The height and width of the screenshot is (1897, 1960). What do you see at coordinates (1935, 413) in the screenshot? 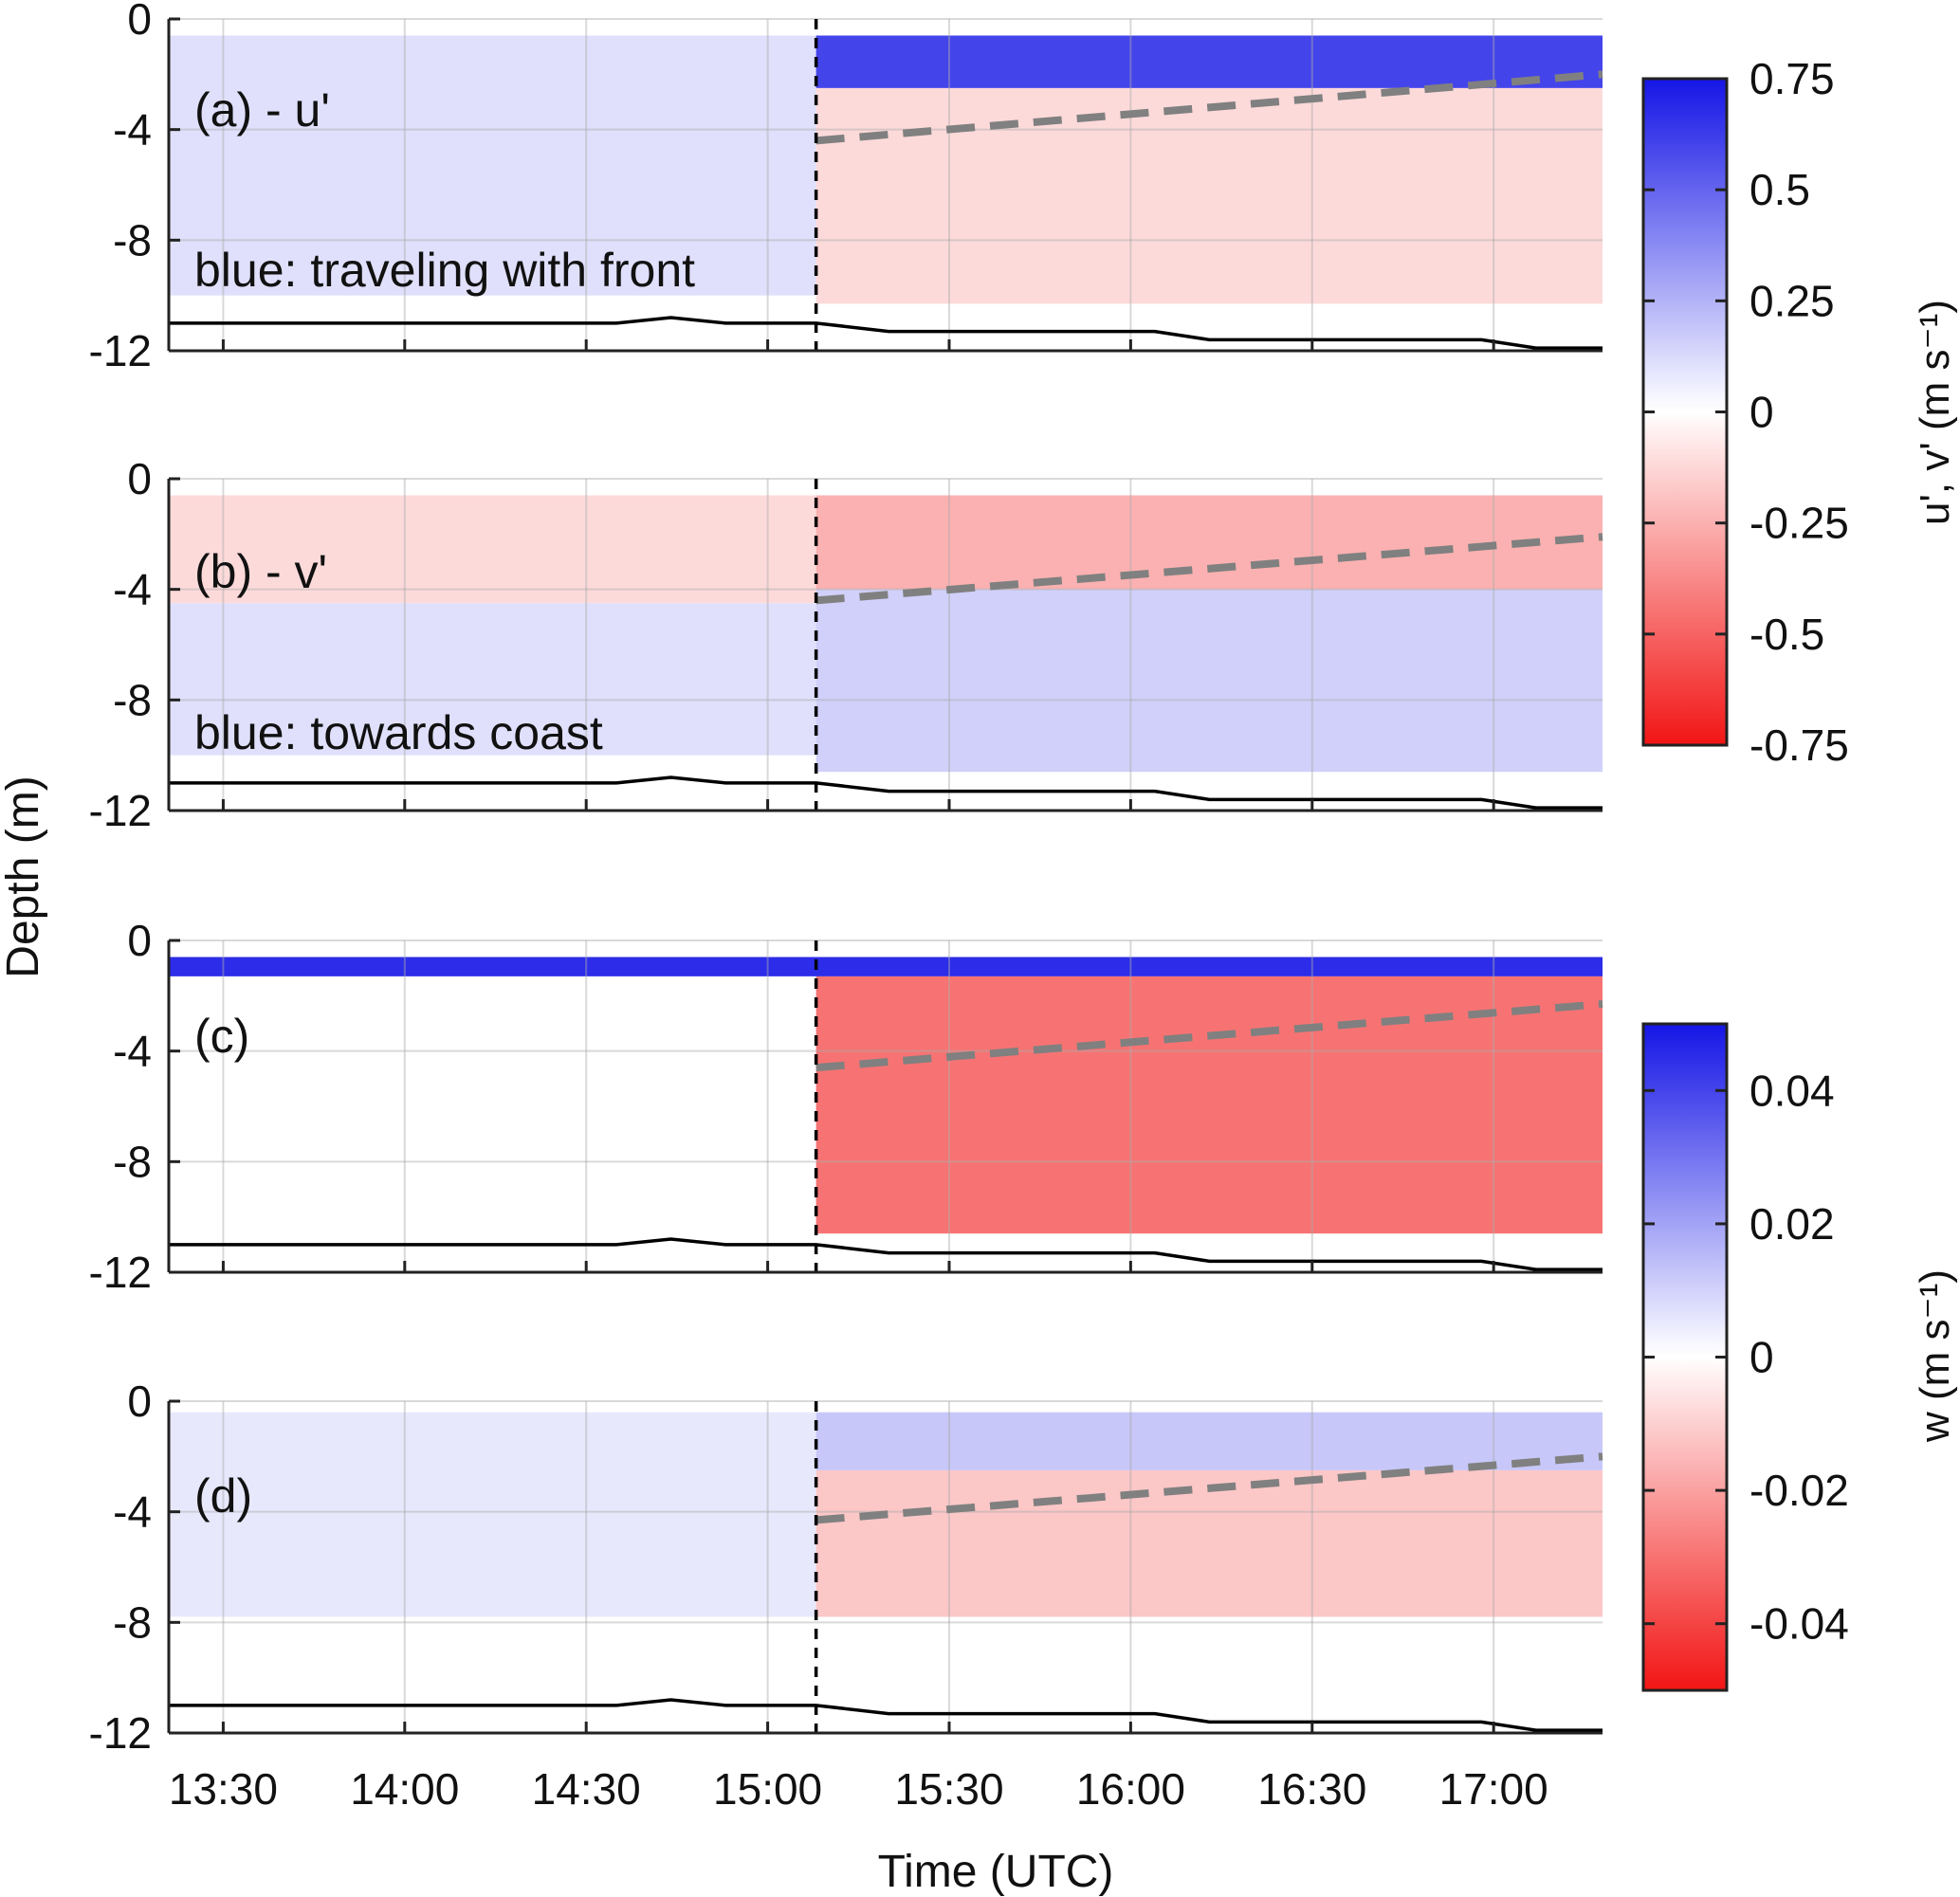
I see `colorbar-uv-label: u', v' (m s⁻¹)` at bounding box center [1935, 413].